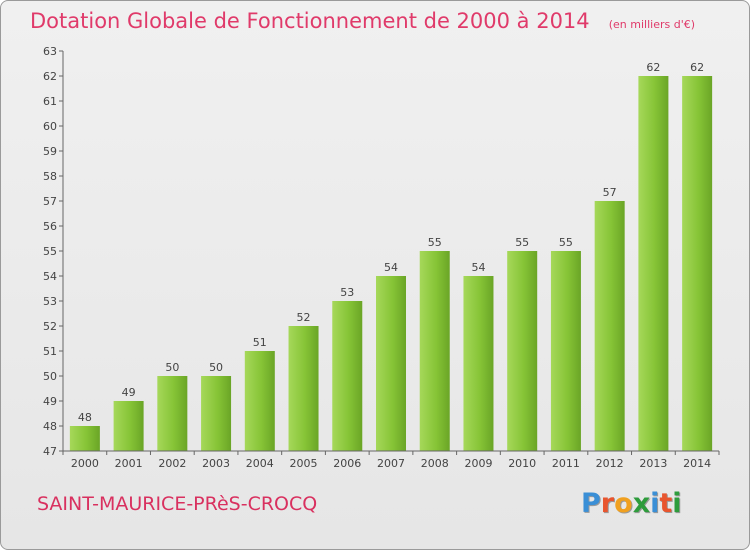  What do you see at coordinates (347, 463) in the screenshot?
I see `x-tick-label: 2006` at bounding box center [347, 463].